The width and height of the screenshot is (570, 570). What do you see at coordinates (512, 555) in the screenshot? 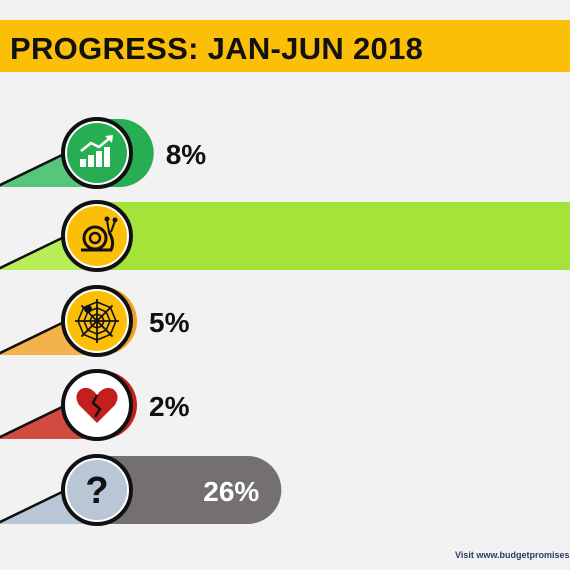
I see `footer-link: Visit www.budgetpromises.c` at bounding box center [512, 555].